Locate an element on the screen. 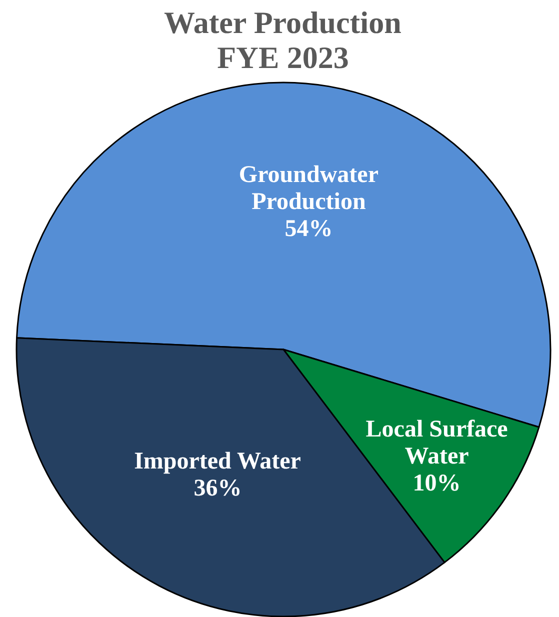 The height and width of the screenshot is (617, 559). slice-label: Local Surface Water is located at coordinates (437, 443).